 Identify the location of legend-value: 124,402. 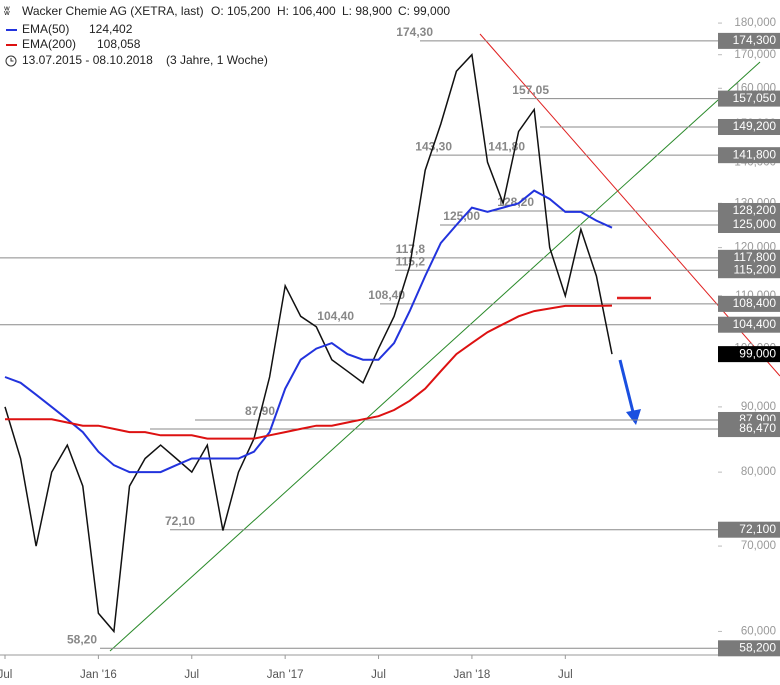
(111, 29).